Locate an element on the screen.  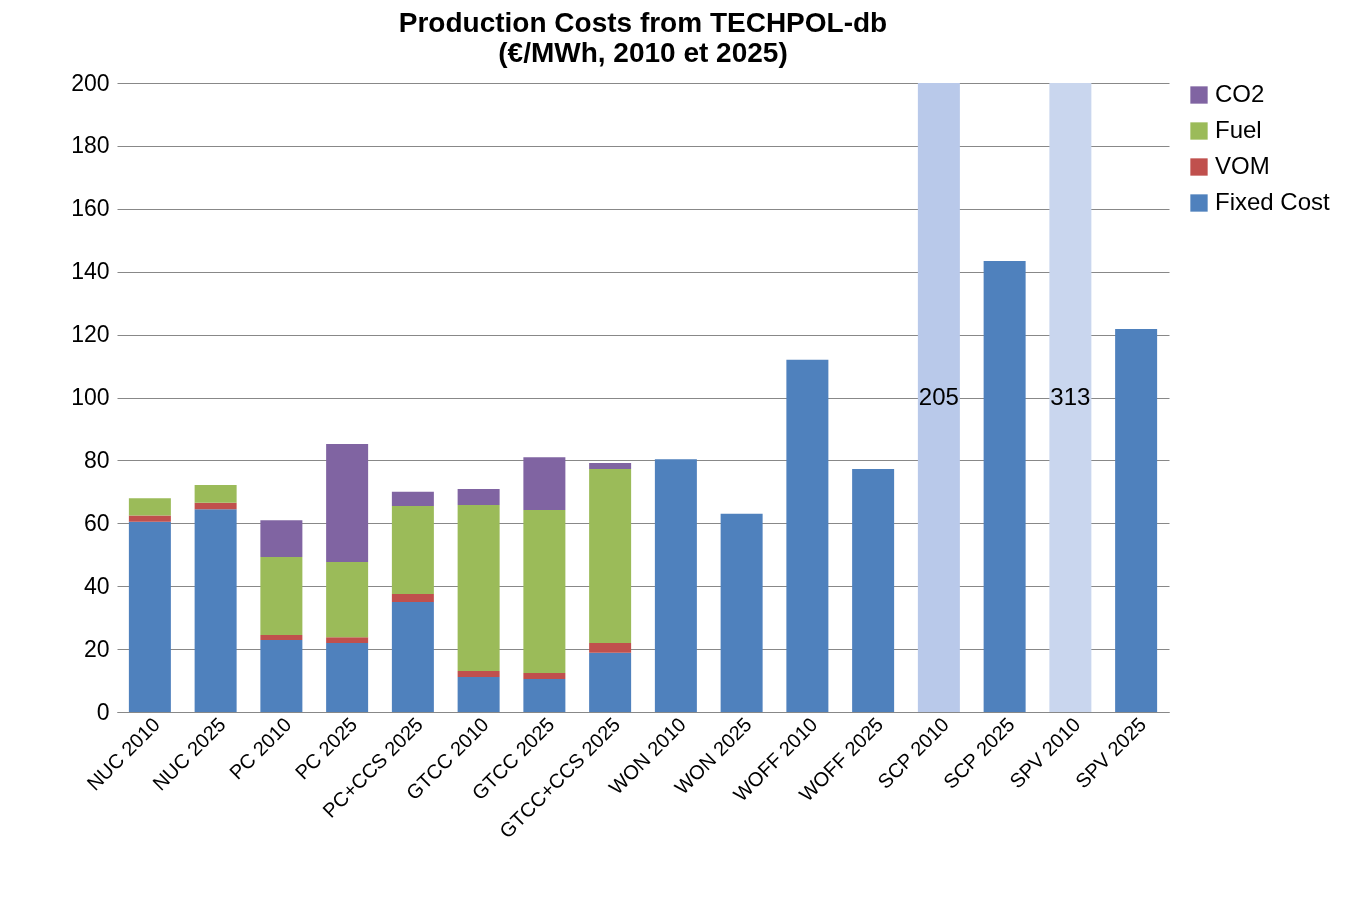
annotation: 313 is located at coordinates (1070, 396).